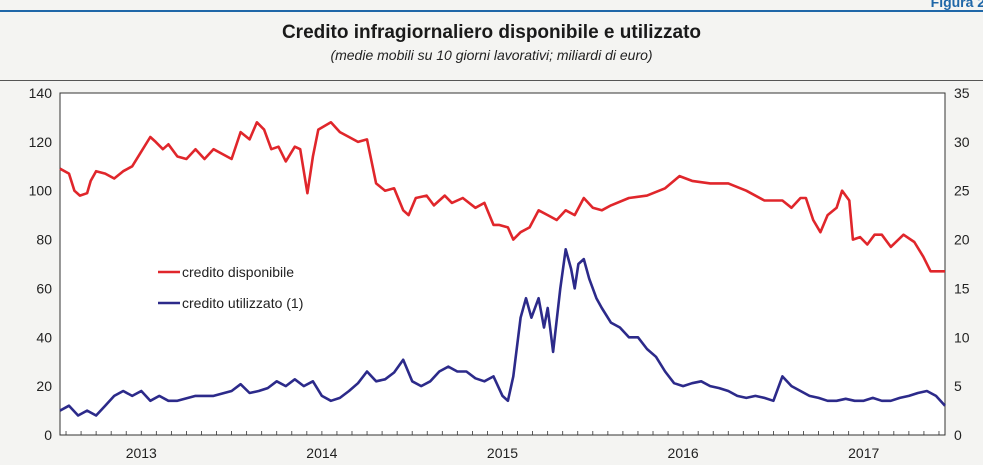  Describe the element at coordinates (48, 435) in the screenshot. I see `left-tick-label: 0` at that location.